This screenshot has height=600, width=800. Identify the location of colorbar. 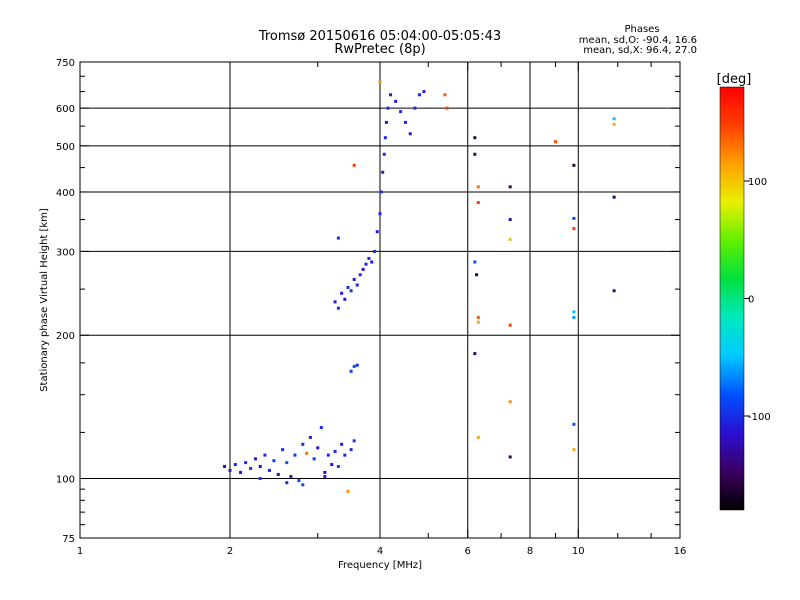
(732, 298).